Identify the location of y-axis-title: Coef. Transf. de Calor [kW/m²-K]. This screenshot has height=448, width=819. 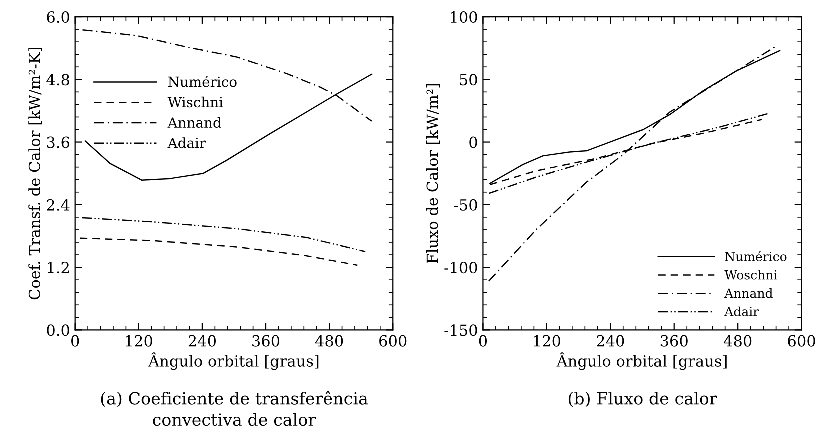
(35, 174).